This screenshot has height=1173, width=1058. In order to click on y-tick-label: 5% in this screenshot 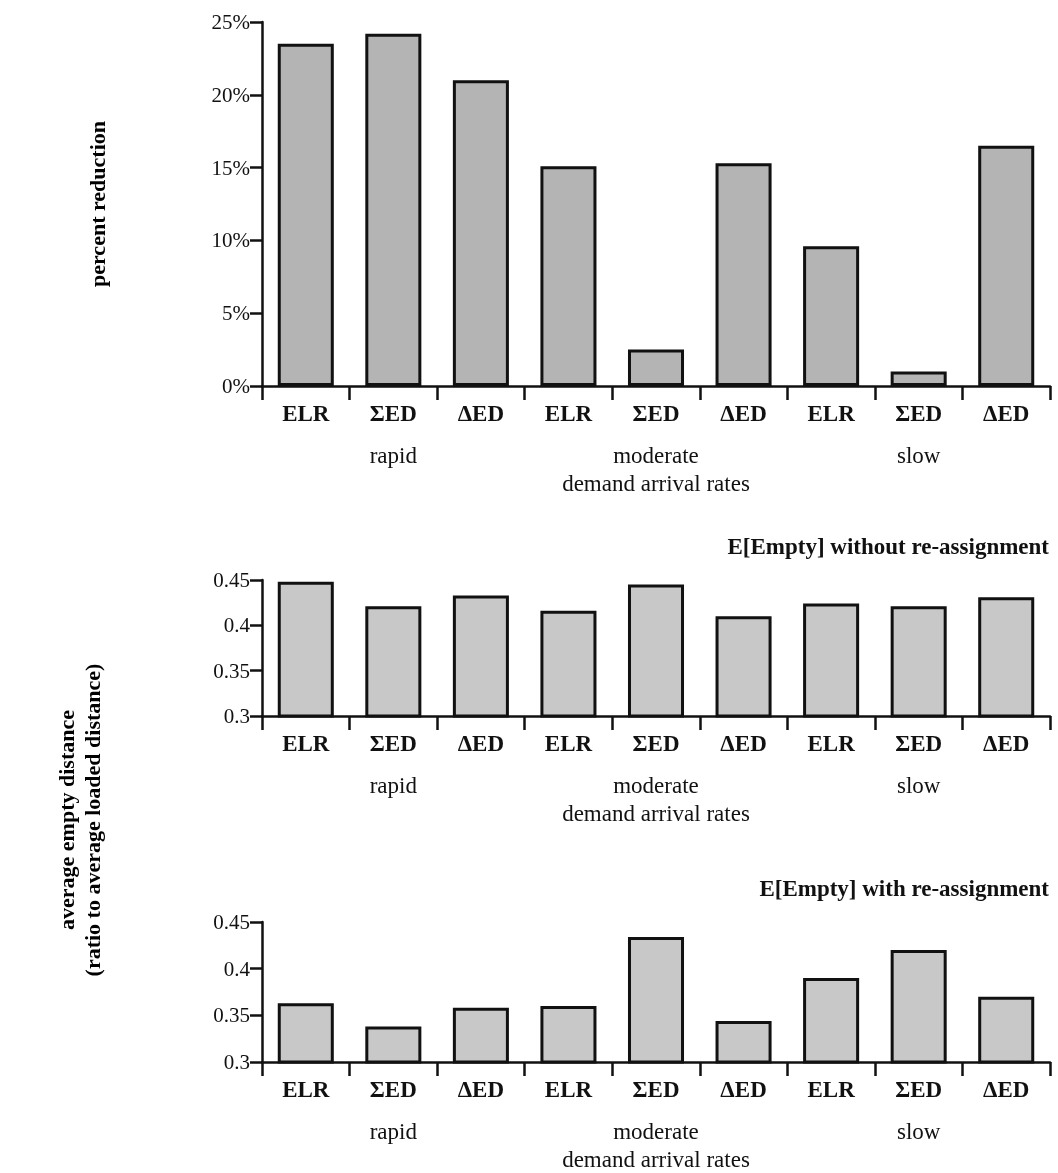, I will do `click(236, 313)`.